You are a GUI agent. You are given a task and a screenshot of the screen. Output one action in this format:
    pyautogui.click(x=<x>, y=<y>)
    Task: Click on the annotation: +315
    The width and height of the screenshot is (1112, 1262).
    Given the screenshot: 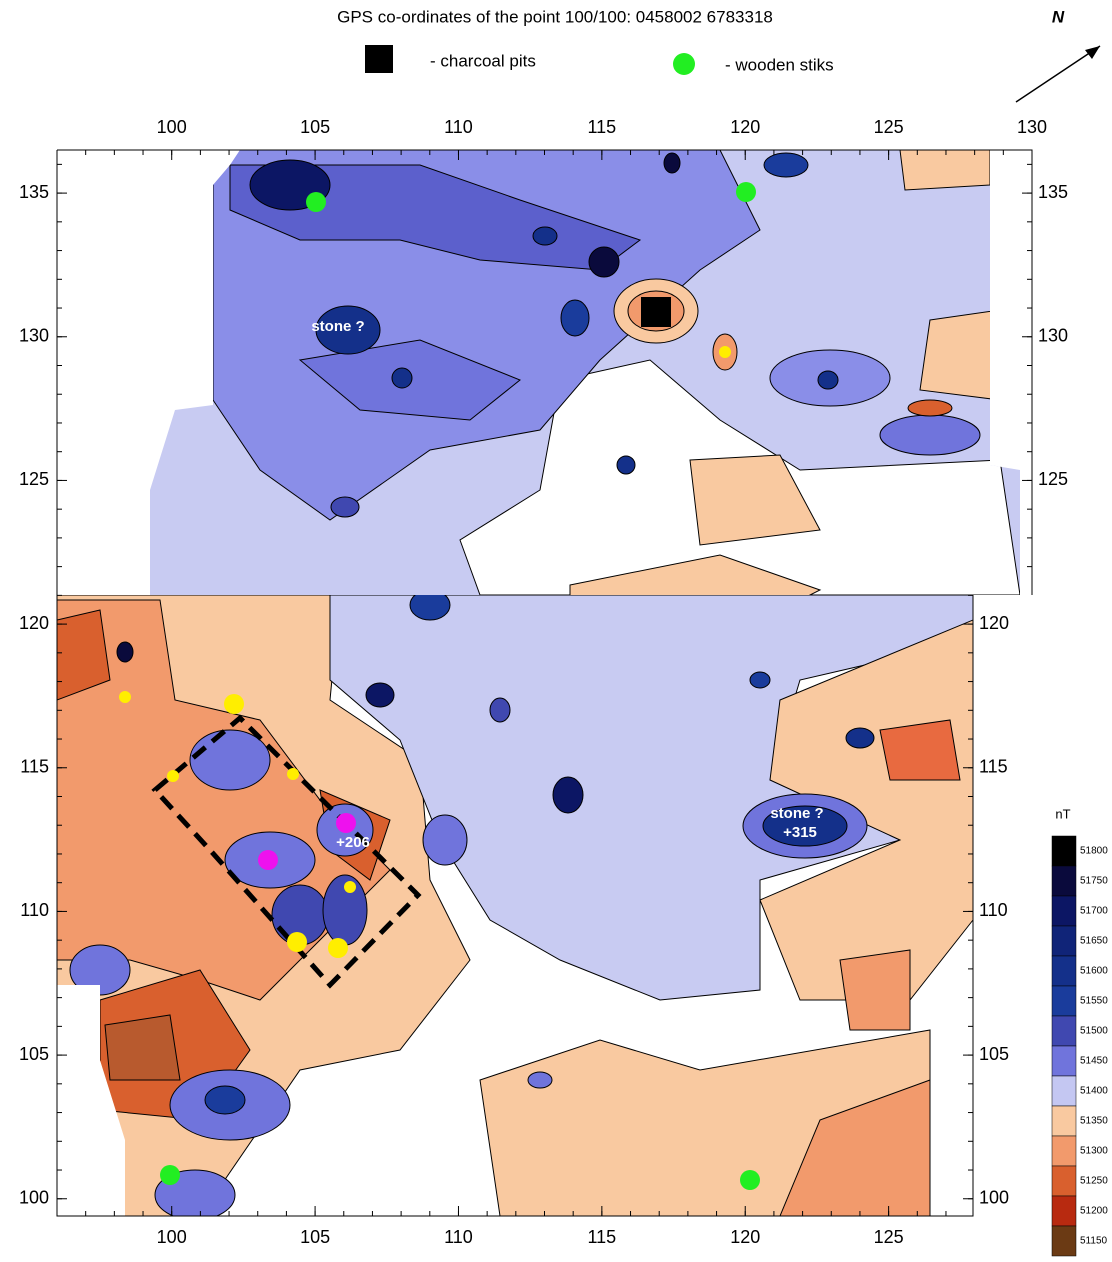 What is the action you would take?
    pyautogui.click(x=800, y=832)
    